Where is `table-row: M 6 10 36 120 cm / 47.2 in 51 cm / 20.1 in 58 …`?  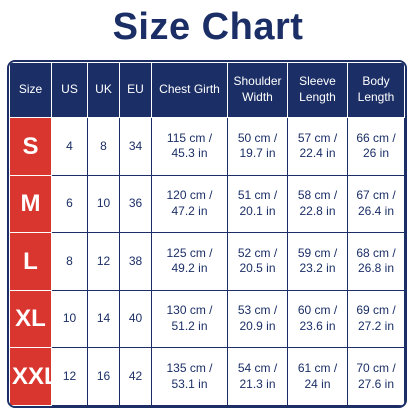
table-row: M 6 10 36 120 cm / 47.2 in 51 cm / 20.1 in 58 … is located at coordinates (207, 204).